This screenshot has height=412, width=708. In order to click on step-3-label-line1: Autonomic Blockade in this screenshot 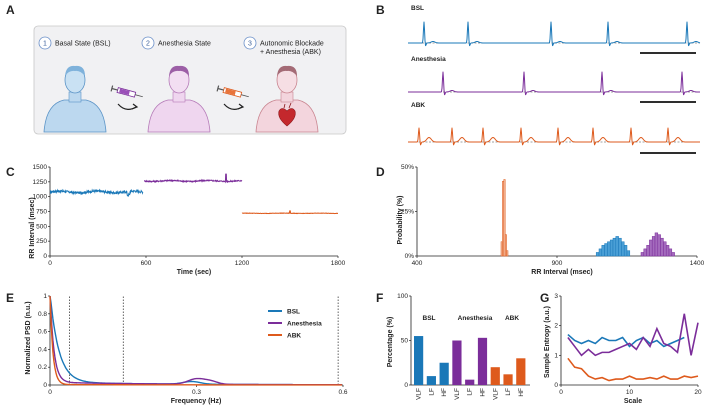, I will do `click(292, 44)`.